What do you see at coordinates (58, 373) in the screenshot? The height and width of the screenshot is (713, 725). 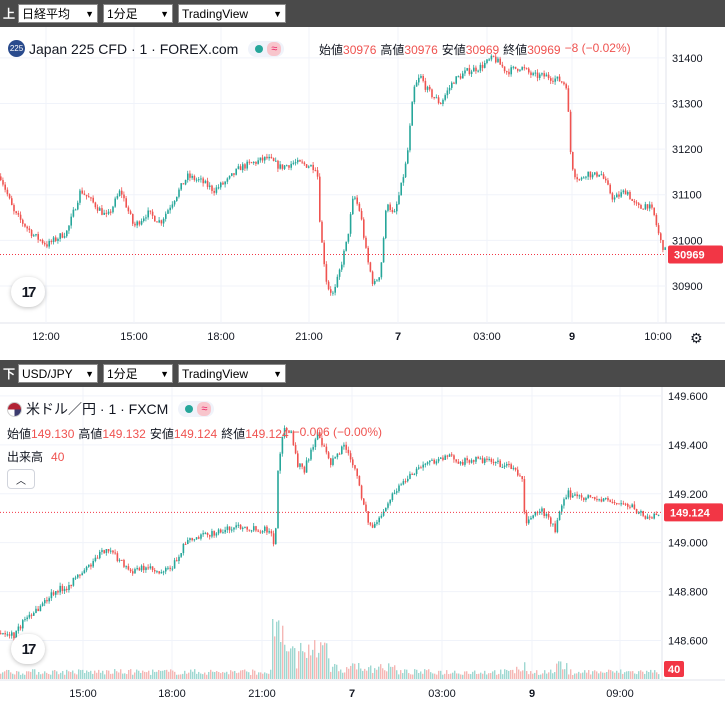 I see `instrument-select-bottom: USD/JPY ▼` at bounding box center [58, 373].